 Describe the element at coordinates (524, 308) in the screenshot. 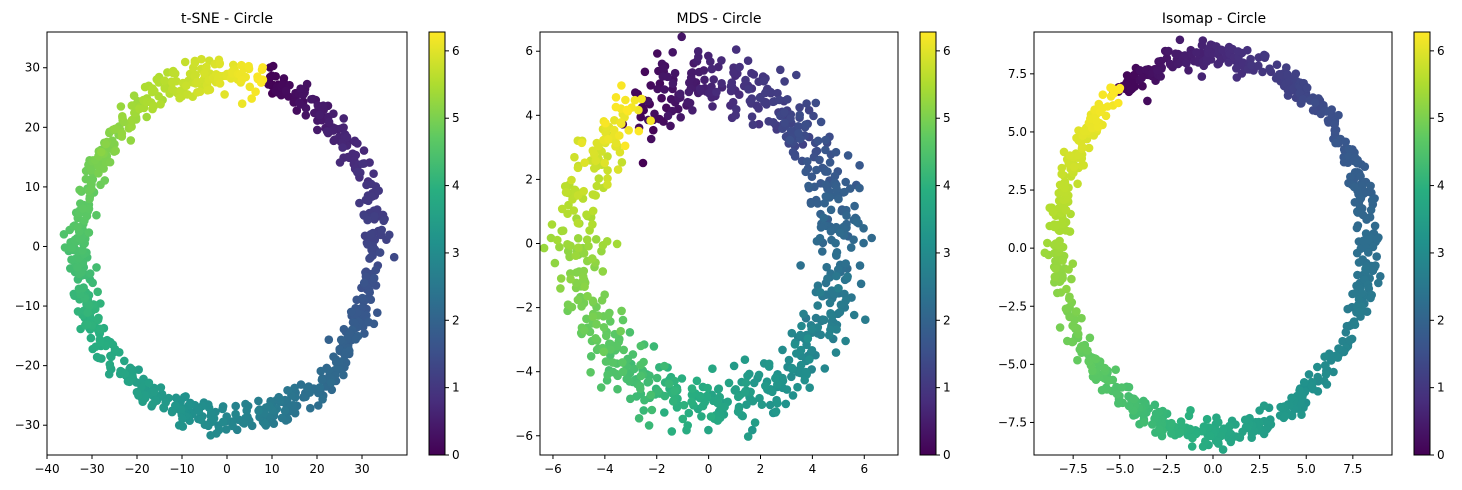

I see `y-tick-label: −2` at that location.